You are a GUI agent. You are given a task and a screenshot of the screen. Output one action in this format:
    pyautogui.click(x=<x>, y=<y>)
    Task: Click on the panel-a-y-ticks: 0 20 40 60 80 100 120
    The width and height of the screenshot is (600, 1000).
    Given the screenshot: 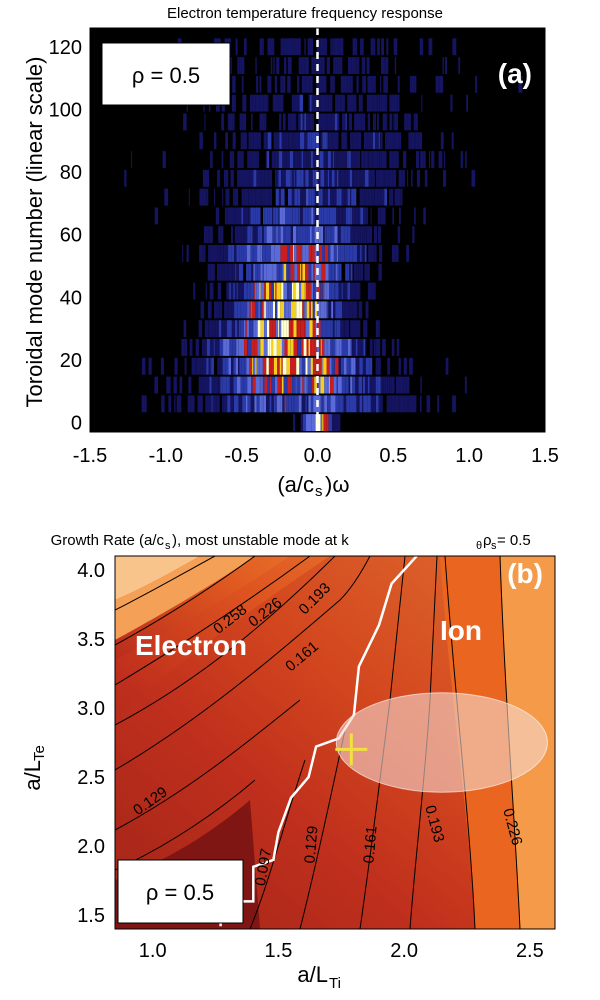 What is the action you would take?
    pyautogui.click(x=65, y=236)
    